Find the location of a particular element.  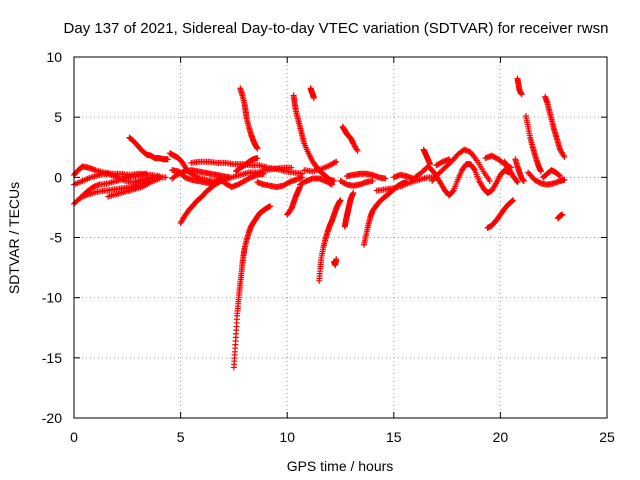

x-tick-label: 25 is located at coordinates (607, 437).